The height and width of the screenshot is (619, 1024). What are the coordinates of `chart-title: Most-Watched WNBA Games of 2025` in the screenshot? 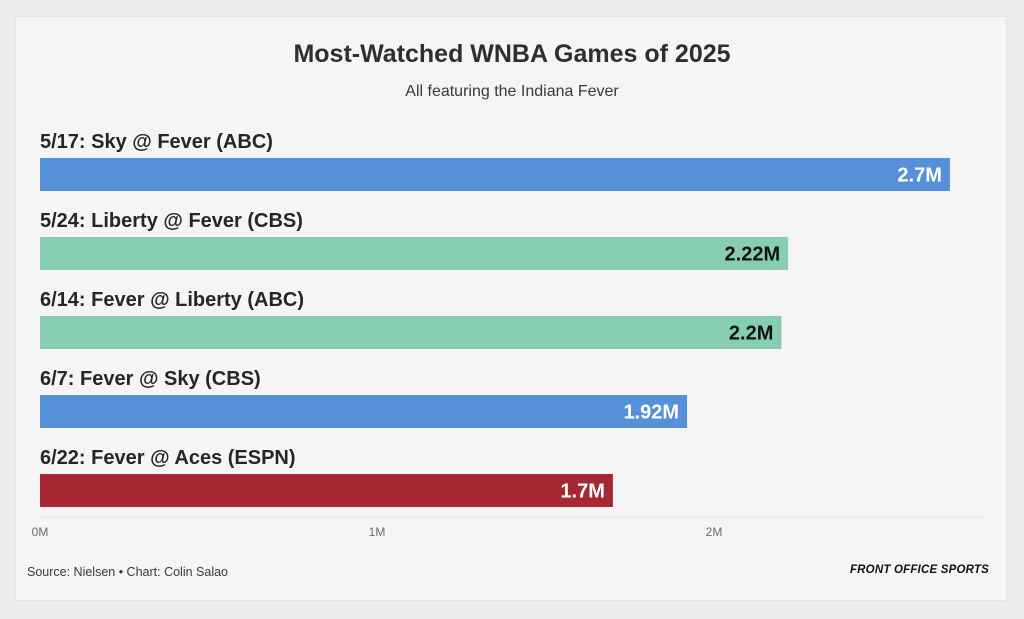 It's located at (512, 54).